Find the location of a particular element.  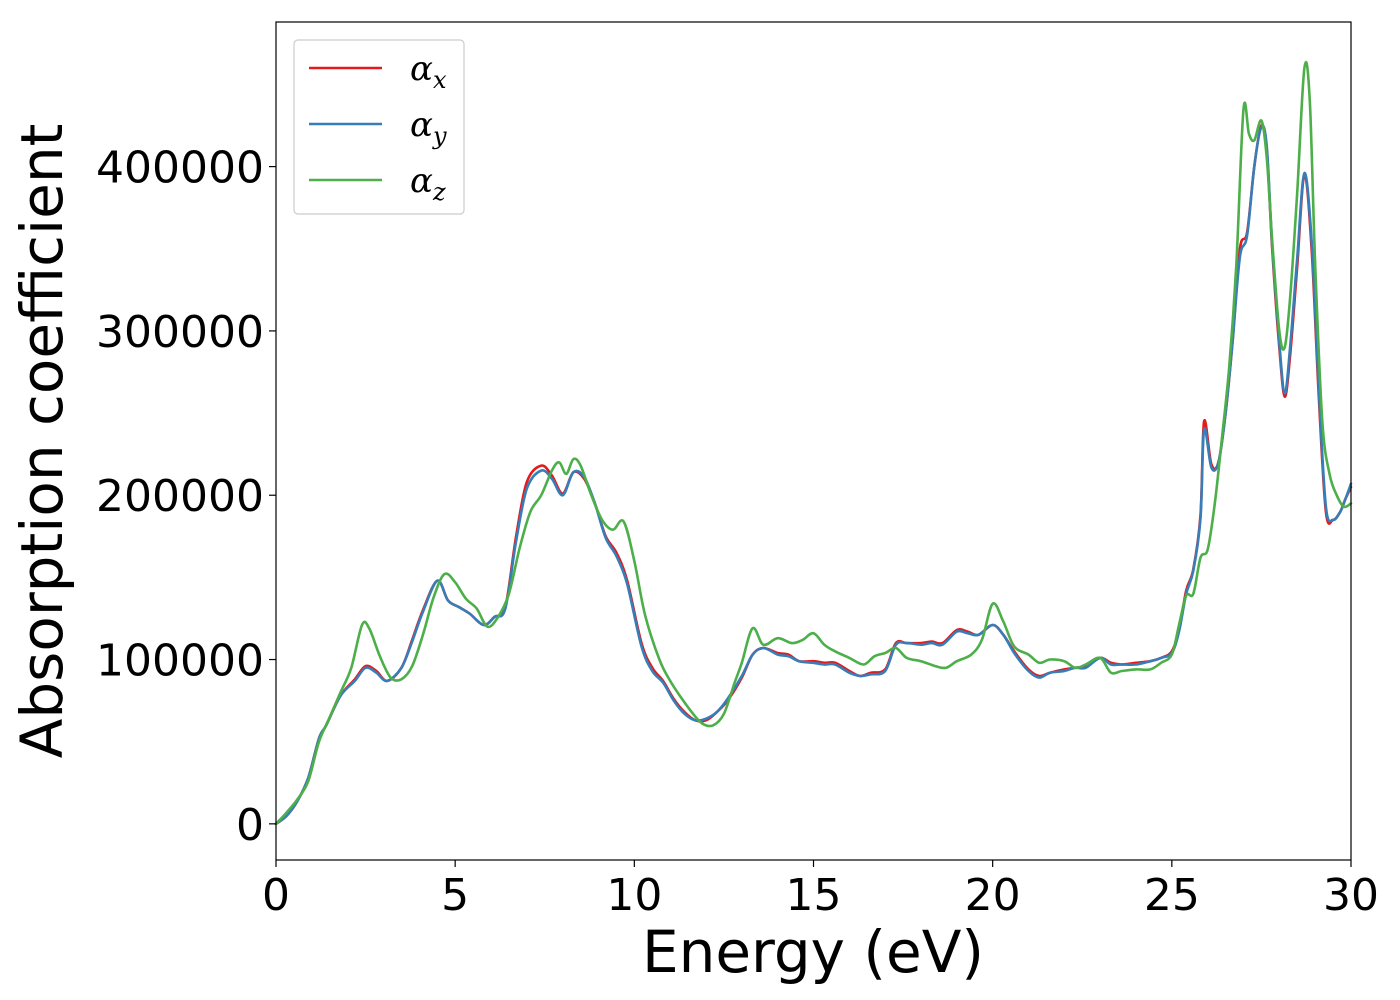

x-tick-label: 20 is located at coordinates (993, 895).